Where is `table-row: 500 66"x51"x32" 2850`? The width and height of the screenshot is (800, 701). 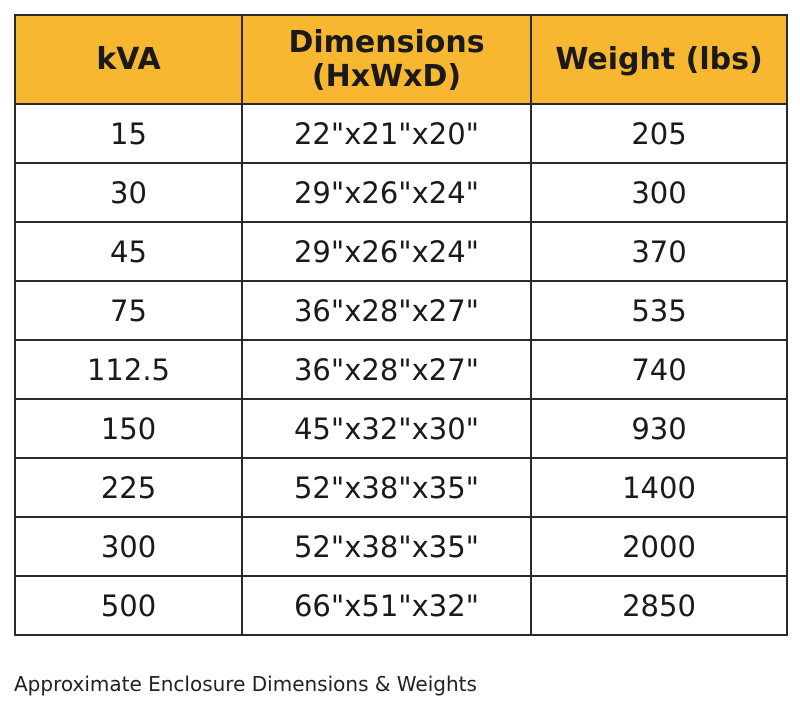
table-row: 500 66"x51"x32" 2850 is located at coordinates (401, 605).